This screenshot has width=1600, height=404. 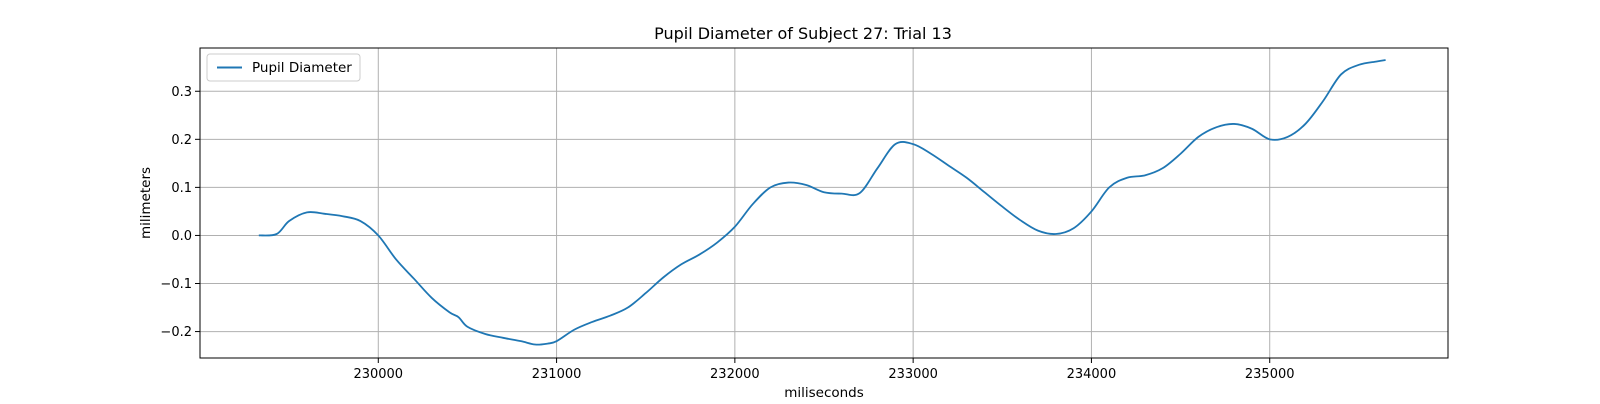 What do you see at coordinates (803, 33) in the screenshot?
I see `chart-title: Pupil Diameter of Subject 27: Trial 13` at bounding box center [803, 33].